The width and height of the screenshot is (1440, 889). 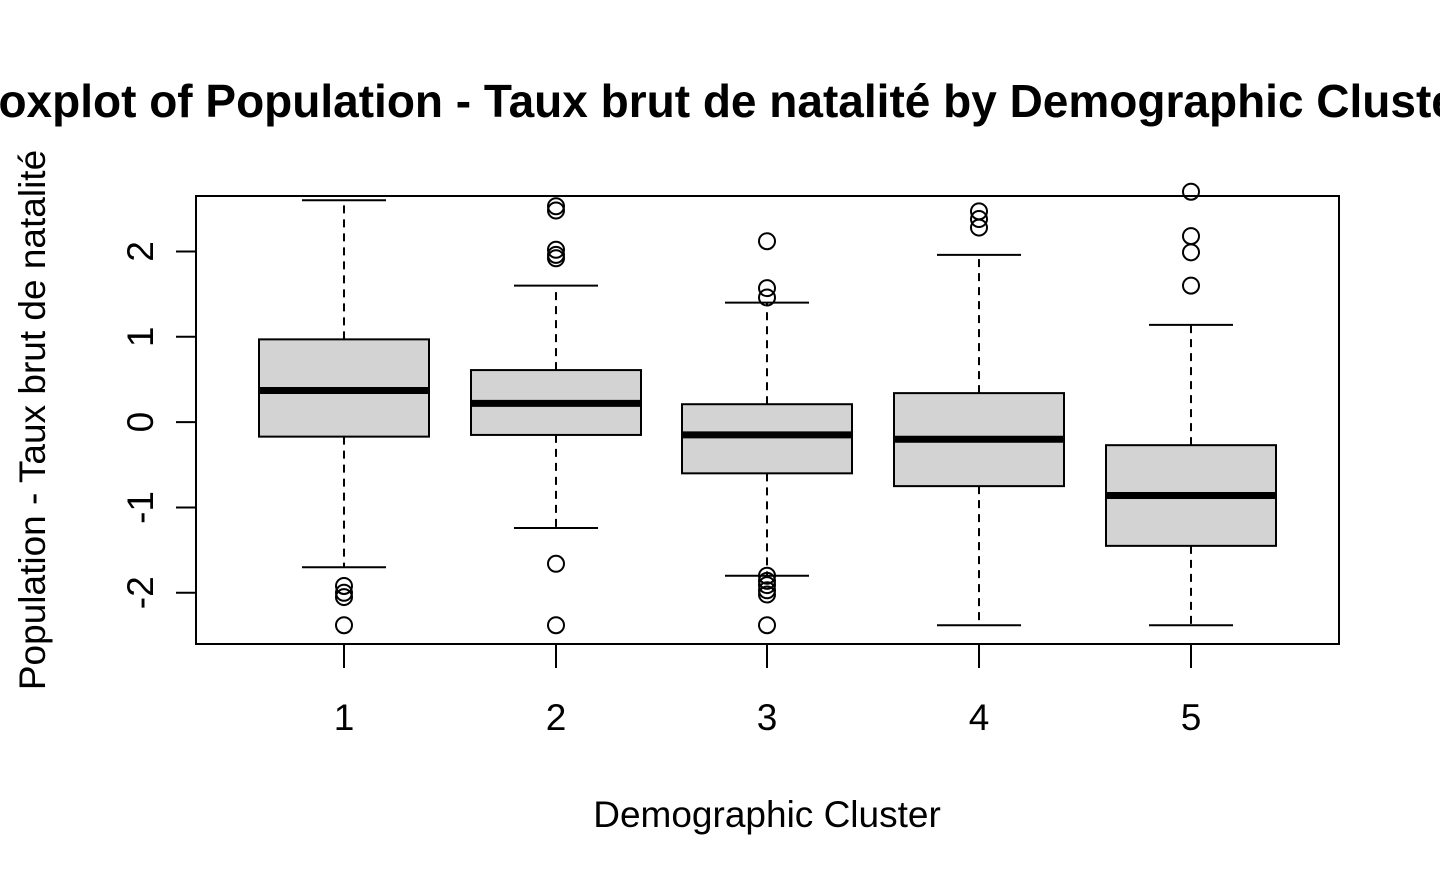 I want to click on x-tick-label: 2, so click(x=556, y=717).